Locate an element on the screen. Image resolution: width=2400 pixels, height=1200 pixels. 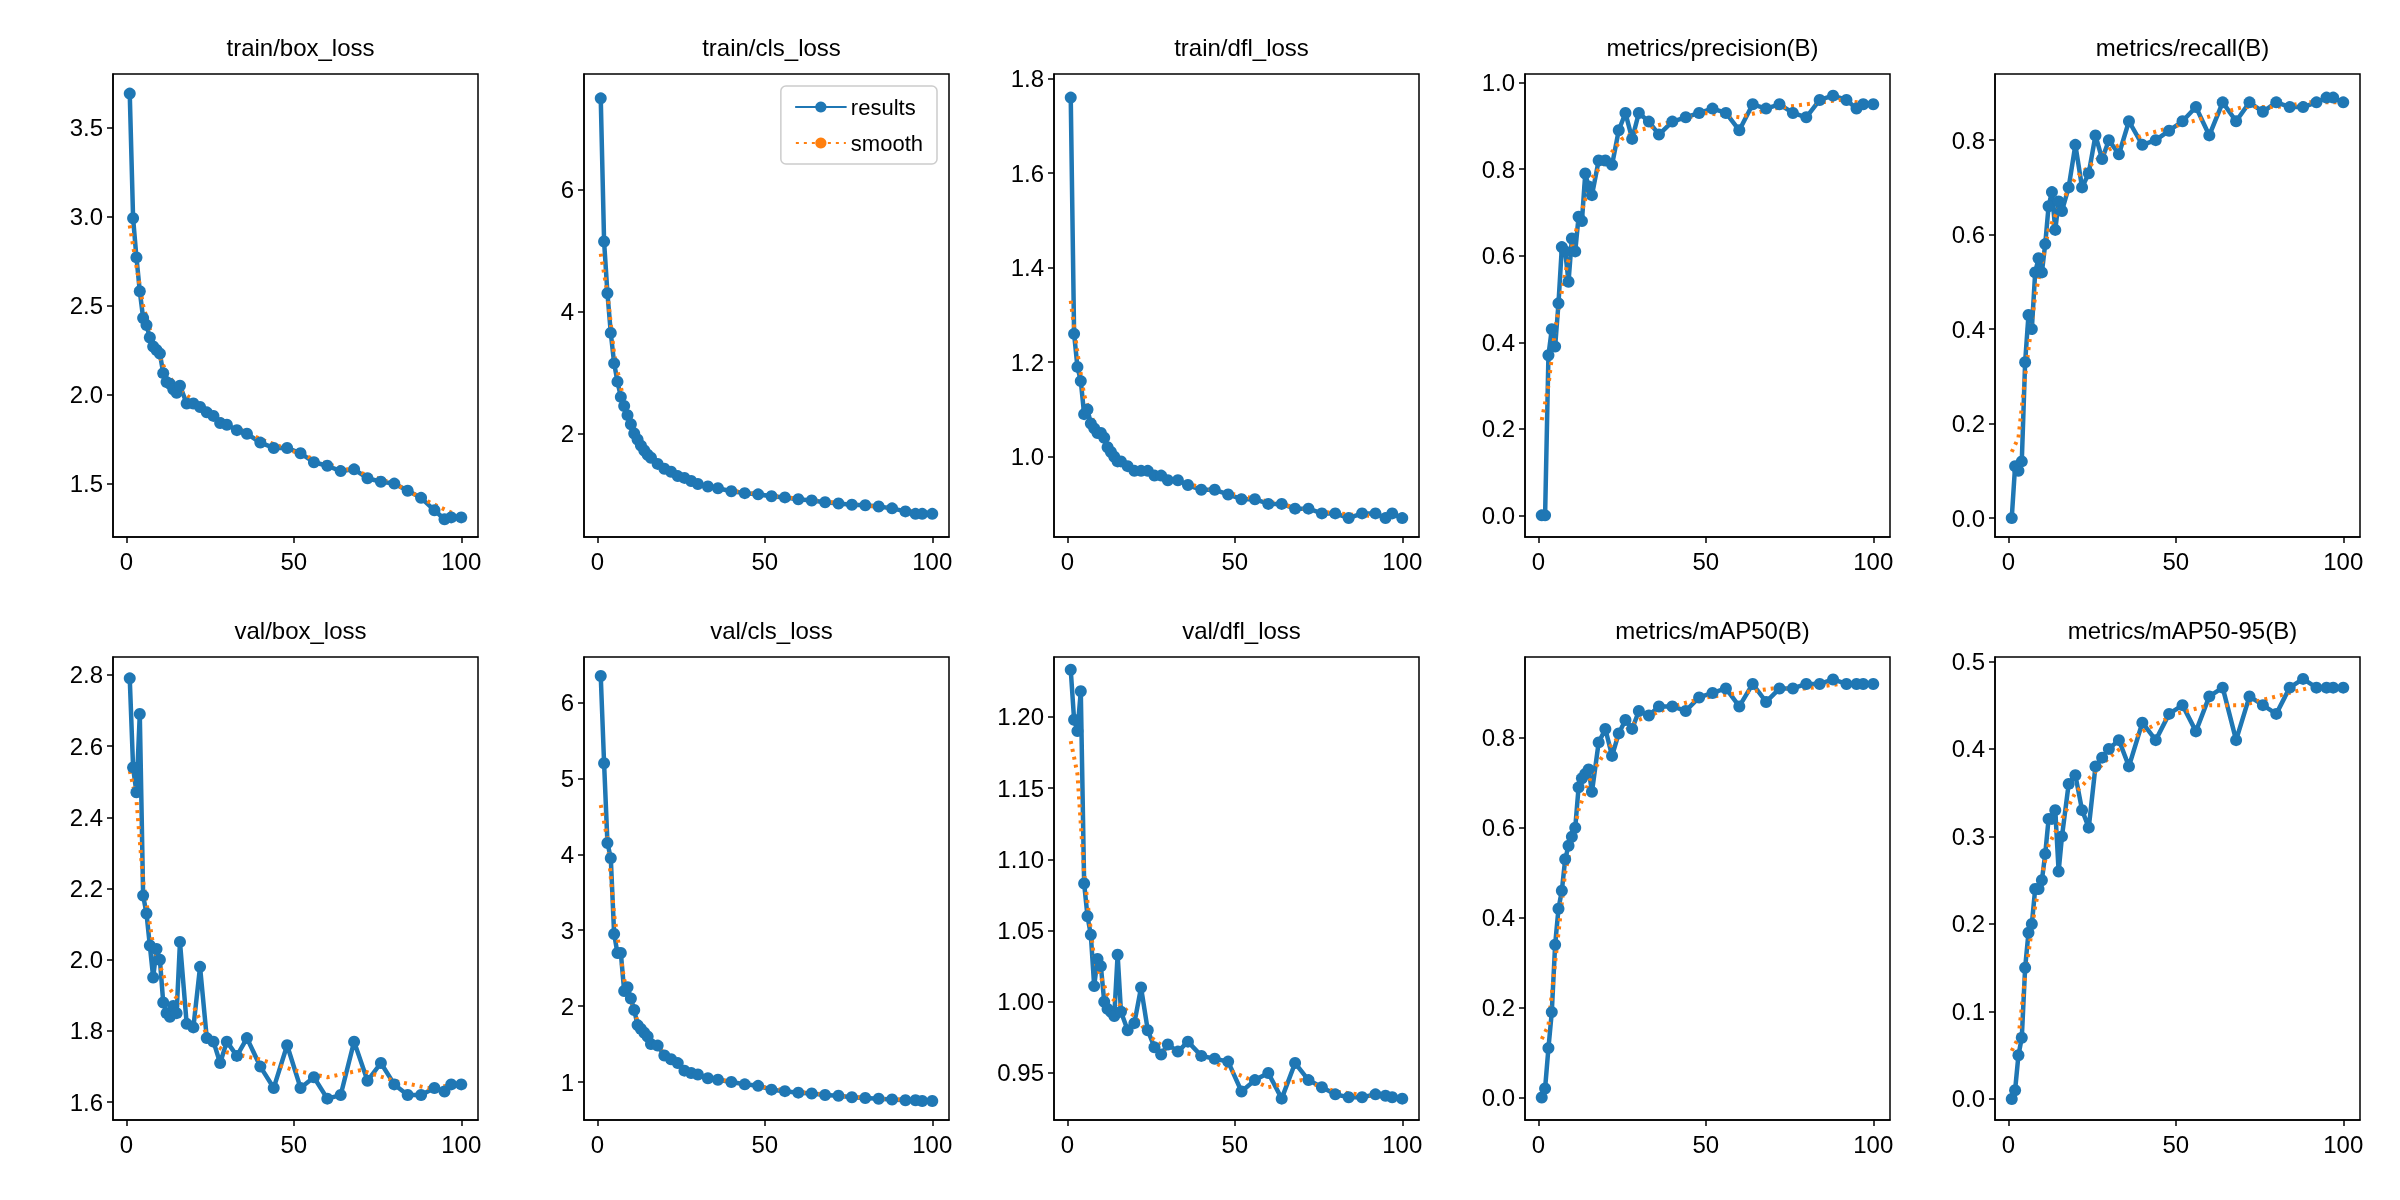
chart-title: train/cls_loss is located at coordinates (771, 47).